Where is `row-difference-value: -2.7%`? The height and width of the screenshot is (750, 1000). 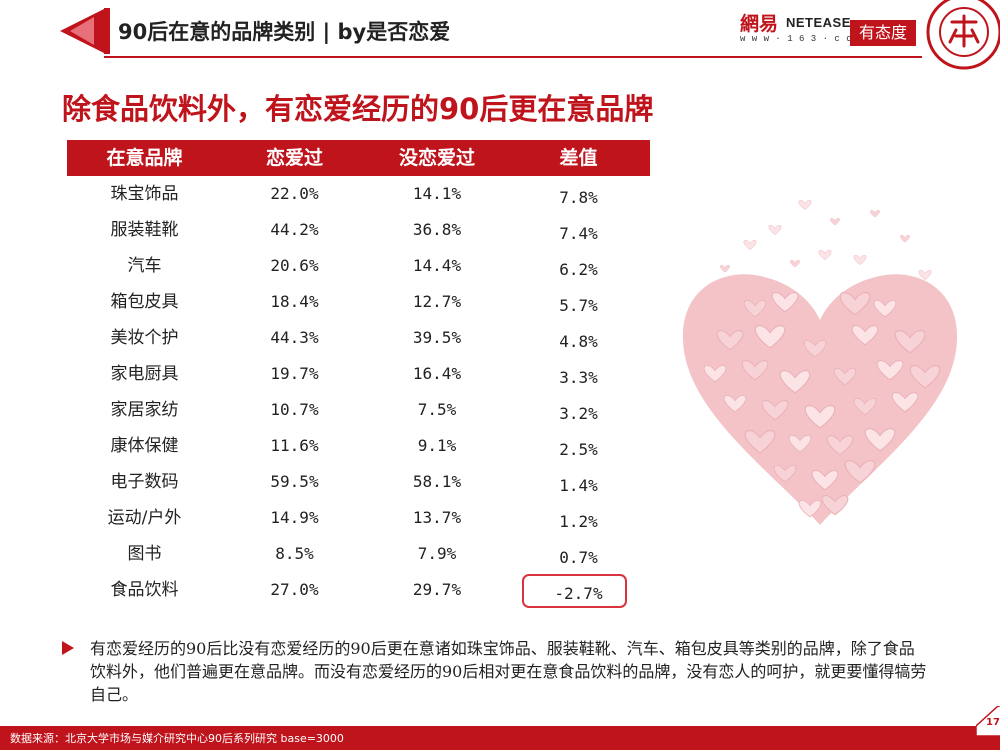 row-difference-value: -2.7% is located at coordinates (578, 593).